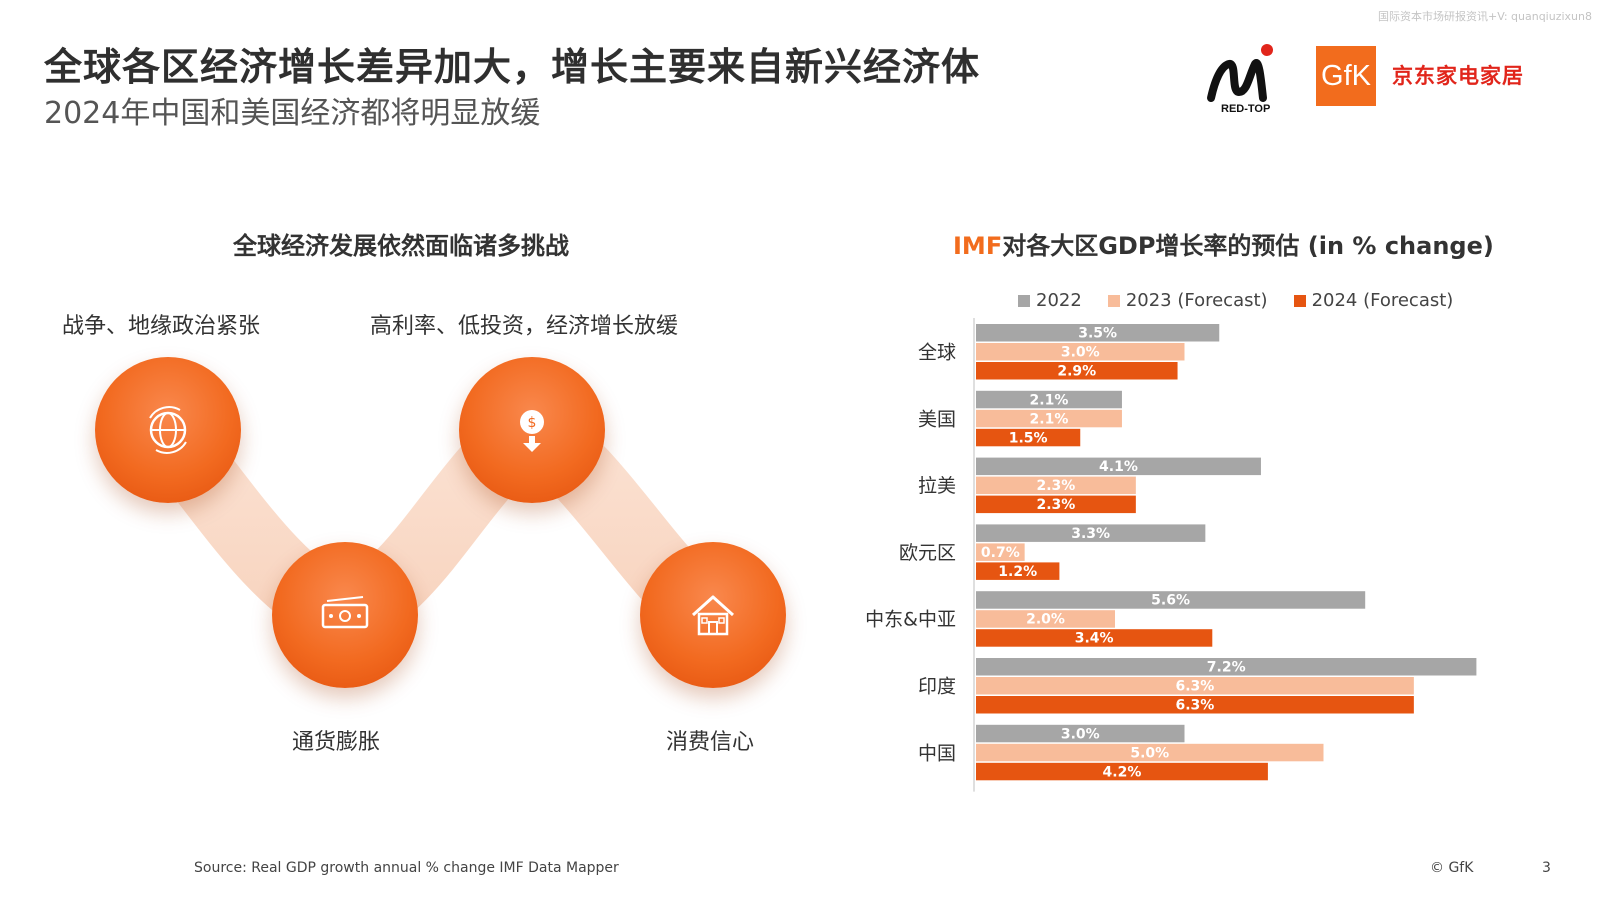 This screenshot has width=1600, height=900. I want to click on challenge-label-interest-rate: 高利率、低投资，经济增长放缓, so click(524, 326).